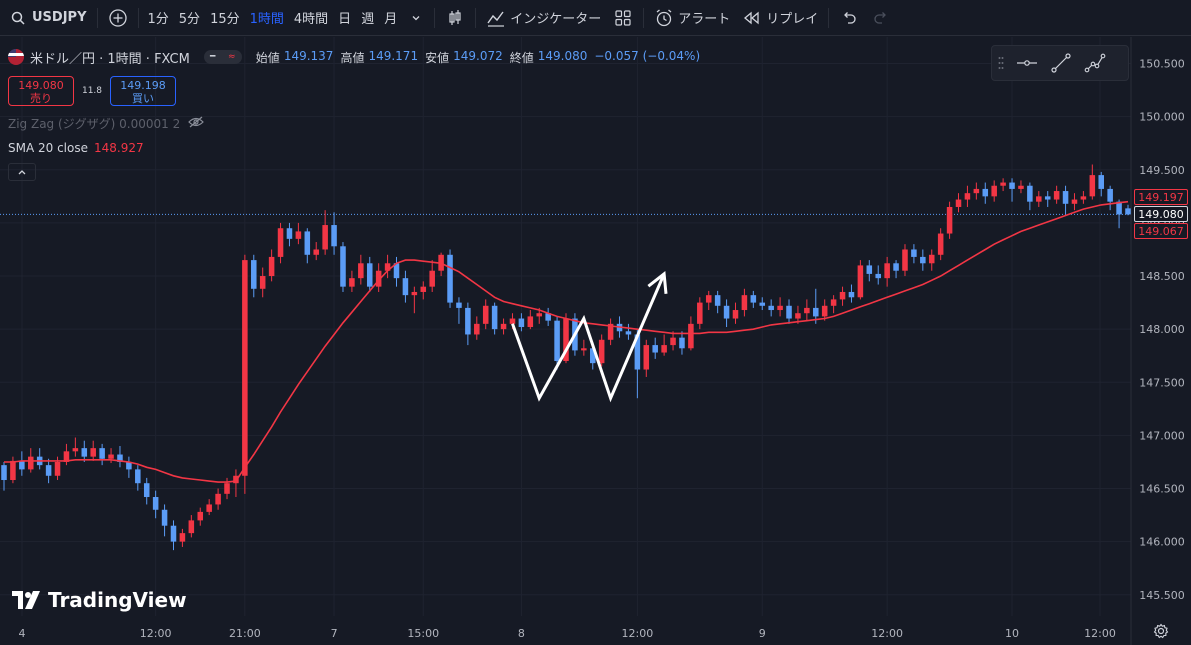  What do you see at coordinates (780, 18) in the screenshot?
I see `replay-button: リプレイ` at bounding box center [780, 18].